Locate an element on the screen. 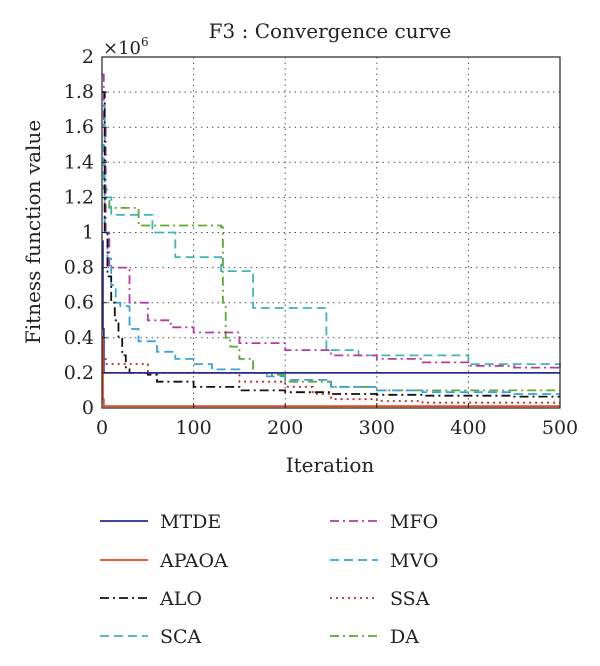  y-multiplier: ×10⁶ is located at coordinates (126, 47).